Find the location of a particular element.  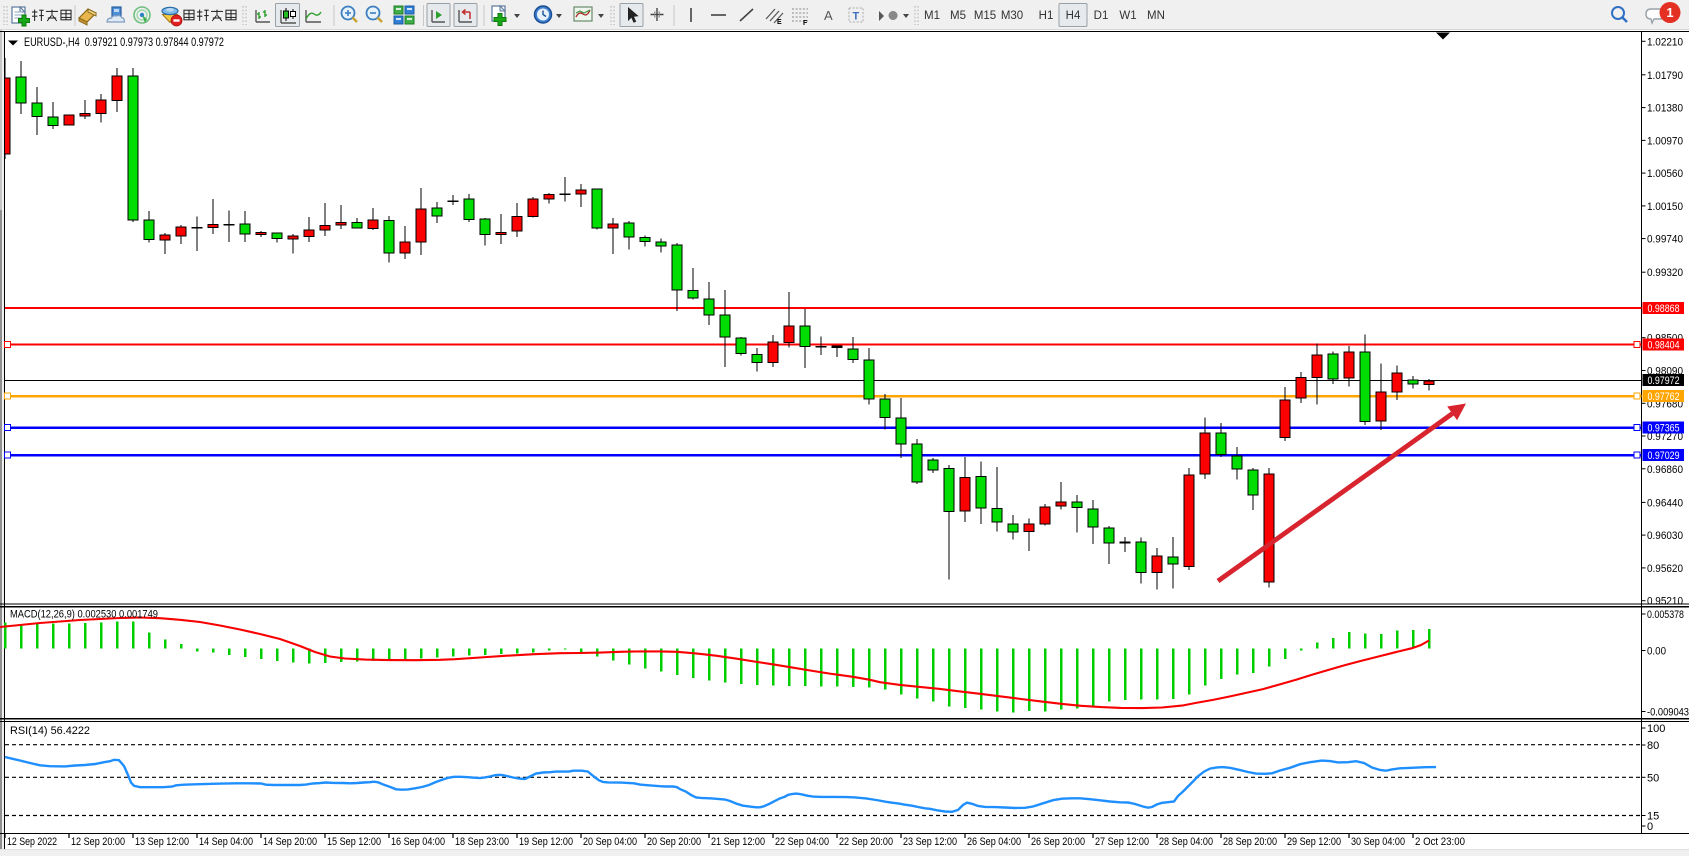

svg-text: M15 is located at coordinates (985, 16).